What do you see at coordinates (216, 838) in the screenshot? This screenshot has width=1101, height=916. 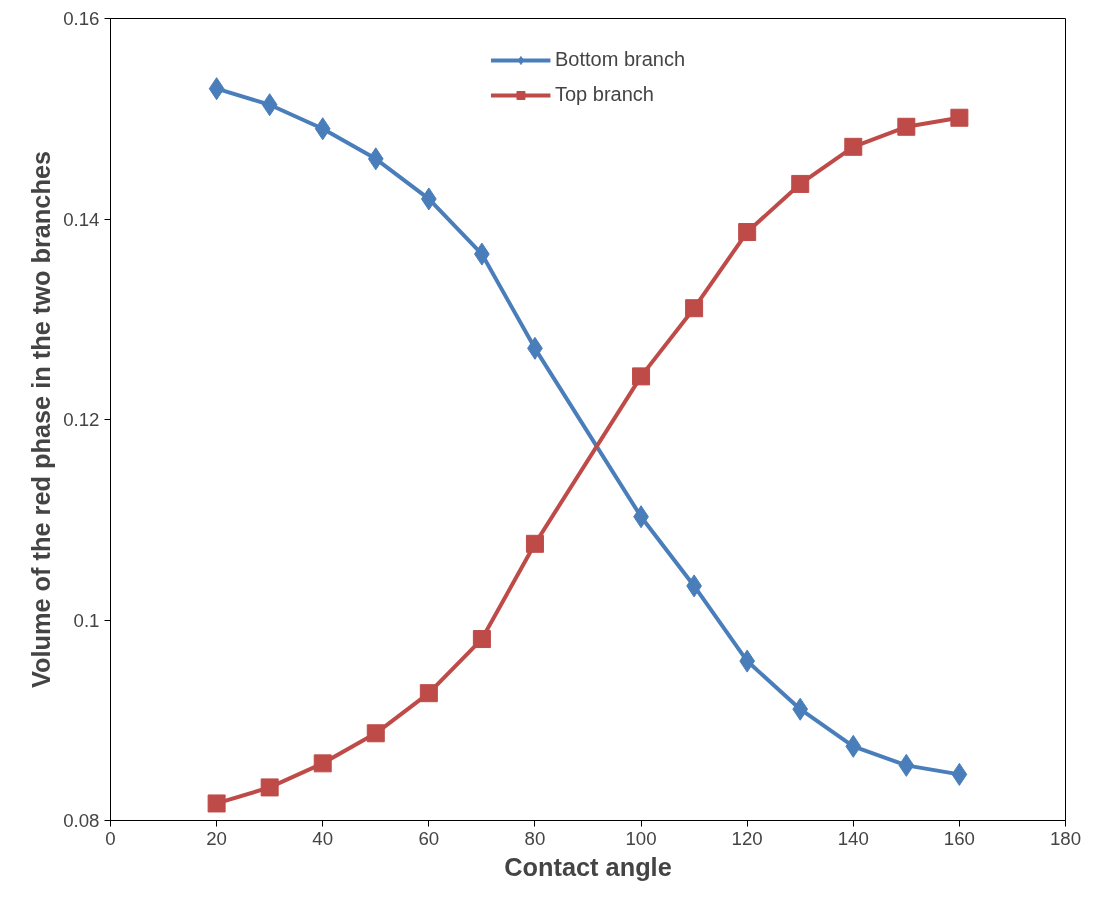 I see `x-tick-label: 20` at bounding box center [216, 838].